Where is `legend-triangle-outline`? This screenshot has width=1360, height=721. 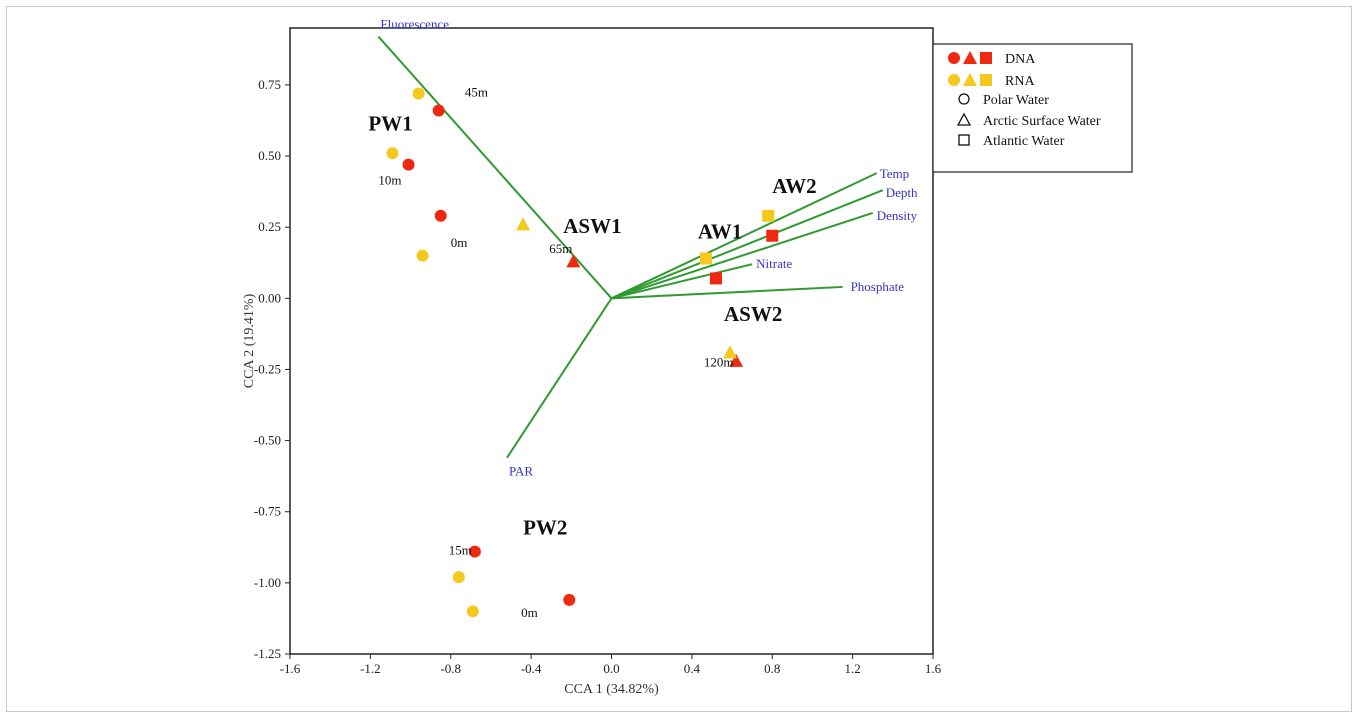 legend-triangle-outline is located at coordinates (964, 119).